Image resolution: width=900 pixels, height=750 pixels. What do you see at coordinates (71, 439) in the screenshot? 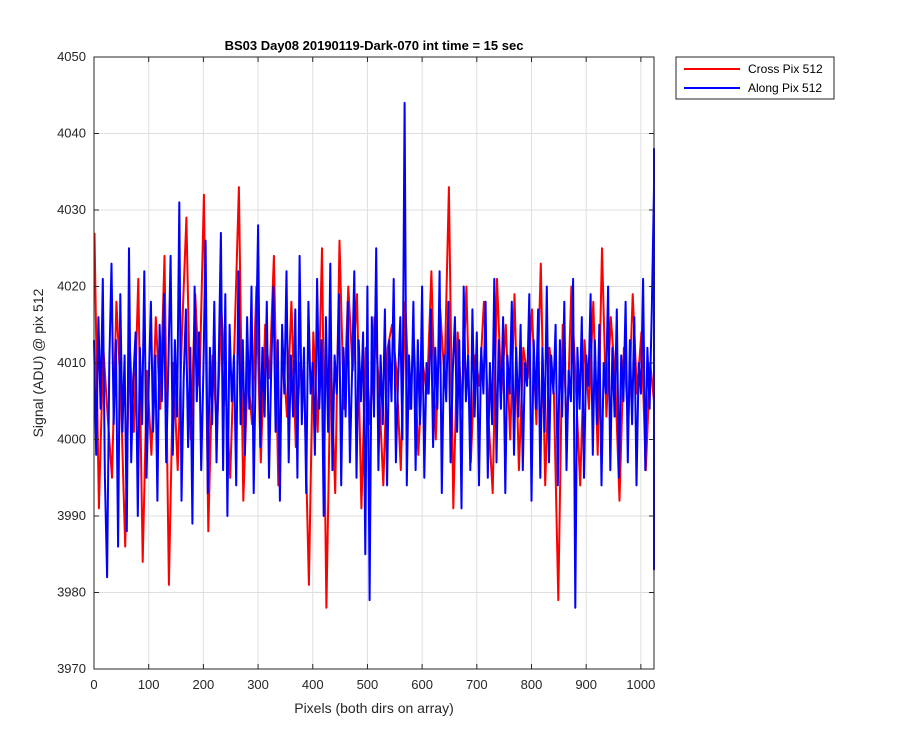
I see `y-tick-label: 4000` at bounding box center [71, 439].